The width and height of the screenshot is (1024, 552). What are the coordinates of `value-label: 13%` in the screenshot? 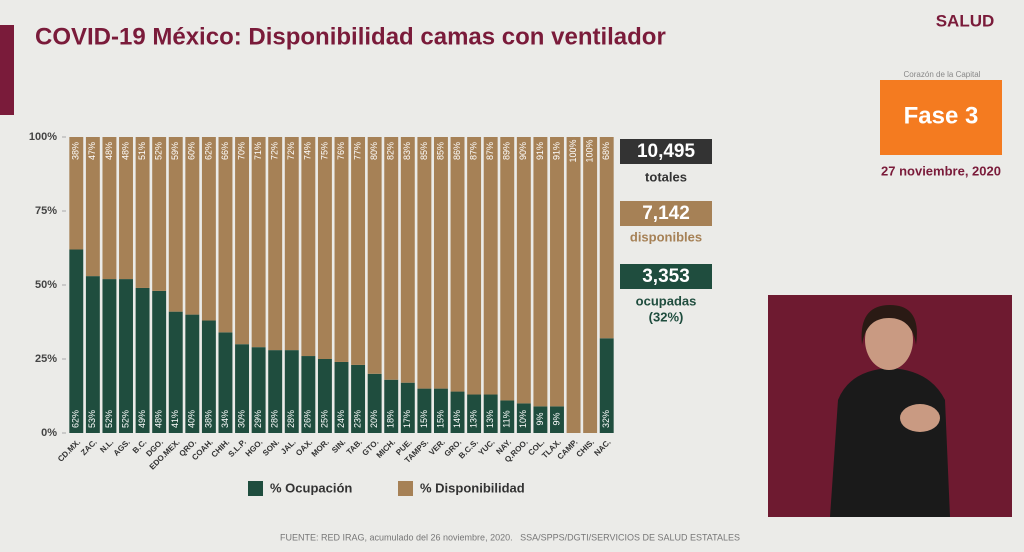 It's located at (473, 419).